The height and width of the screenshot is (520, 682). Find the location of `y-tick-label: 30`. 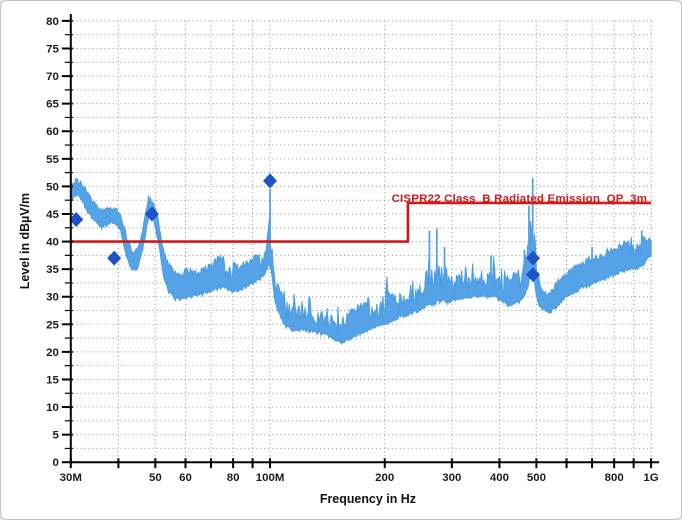

y-tick-label: 30 is located at coordinates (52, 298).